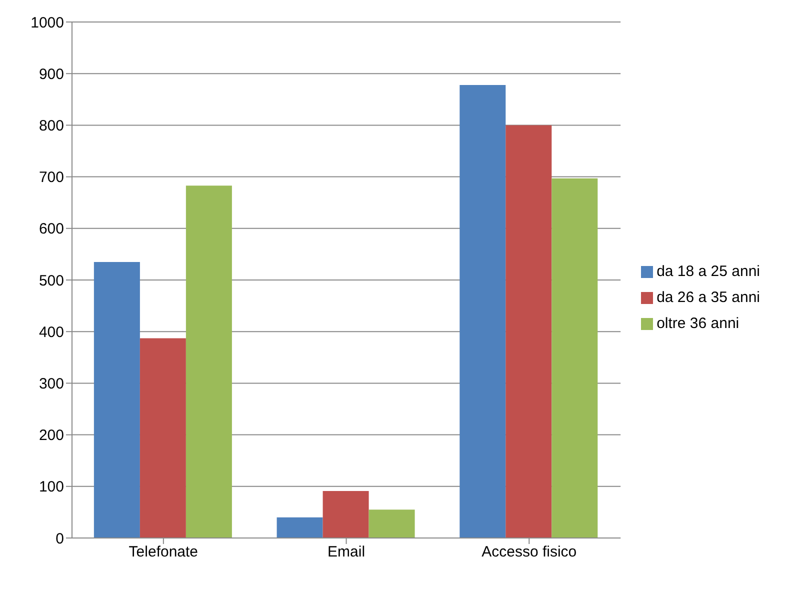  Describe the element at coordinates (698, 323) in the screenshot. I see `legend-label: oltre 36 anni` at that location.